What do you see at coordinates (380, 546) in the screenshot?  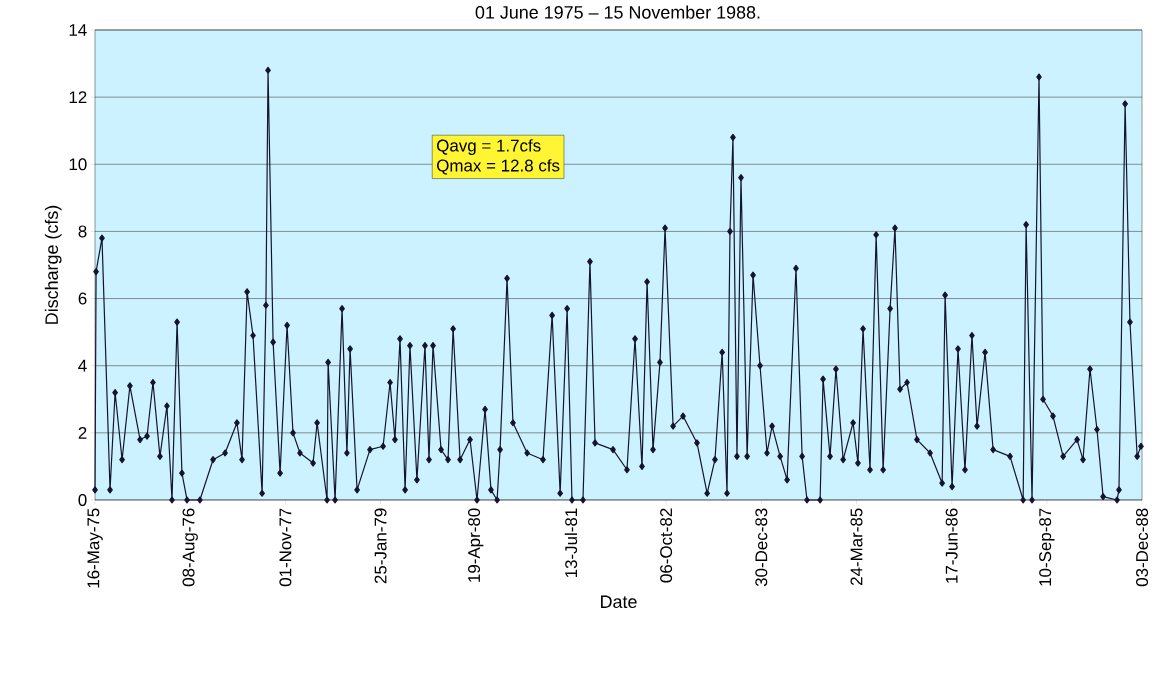 I see `x-tick-label: 25-Jan-79` at bounding box center [380, 546].